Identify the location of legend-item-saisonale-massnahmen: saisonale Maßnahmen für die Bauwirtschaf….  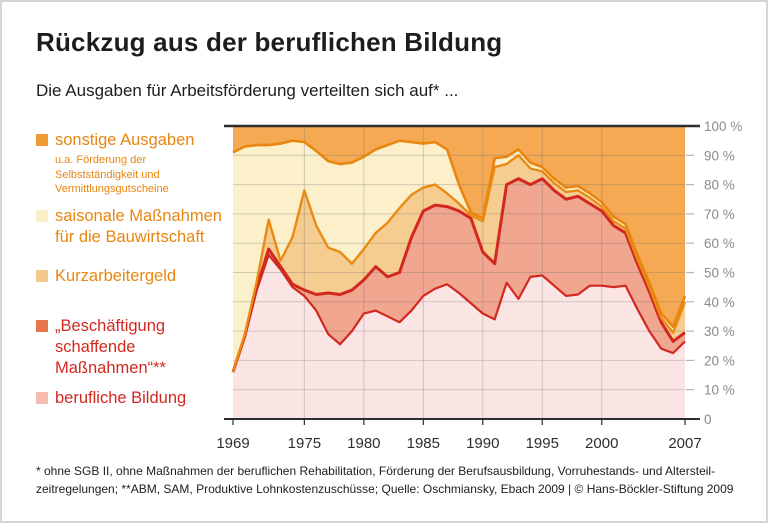
(129, 227).